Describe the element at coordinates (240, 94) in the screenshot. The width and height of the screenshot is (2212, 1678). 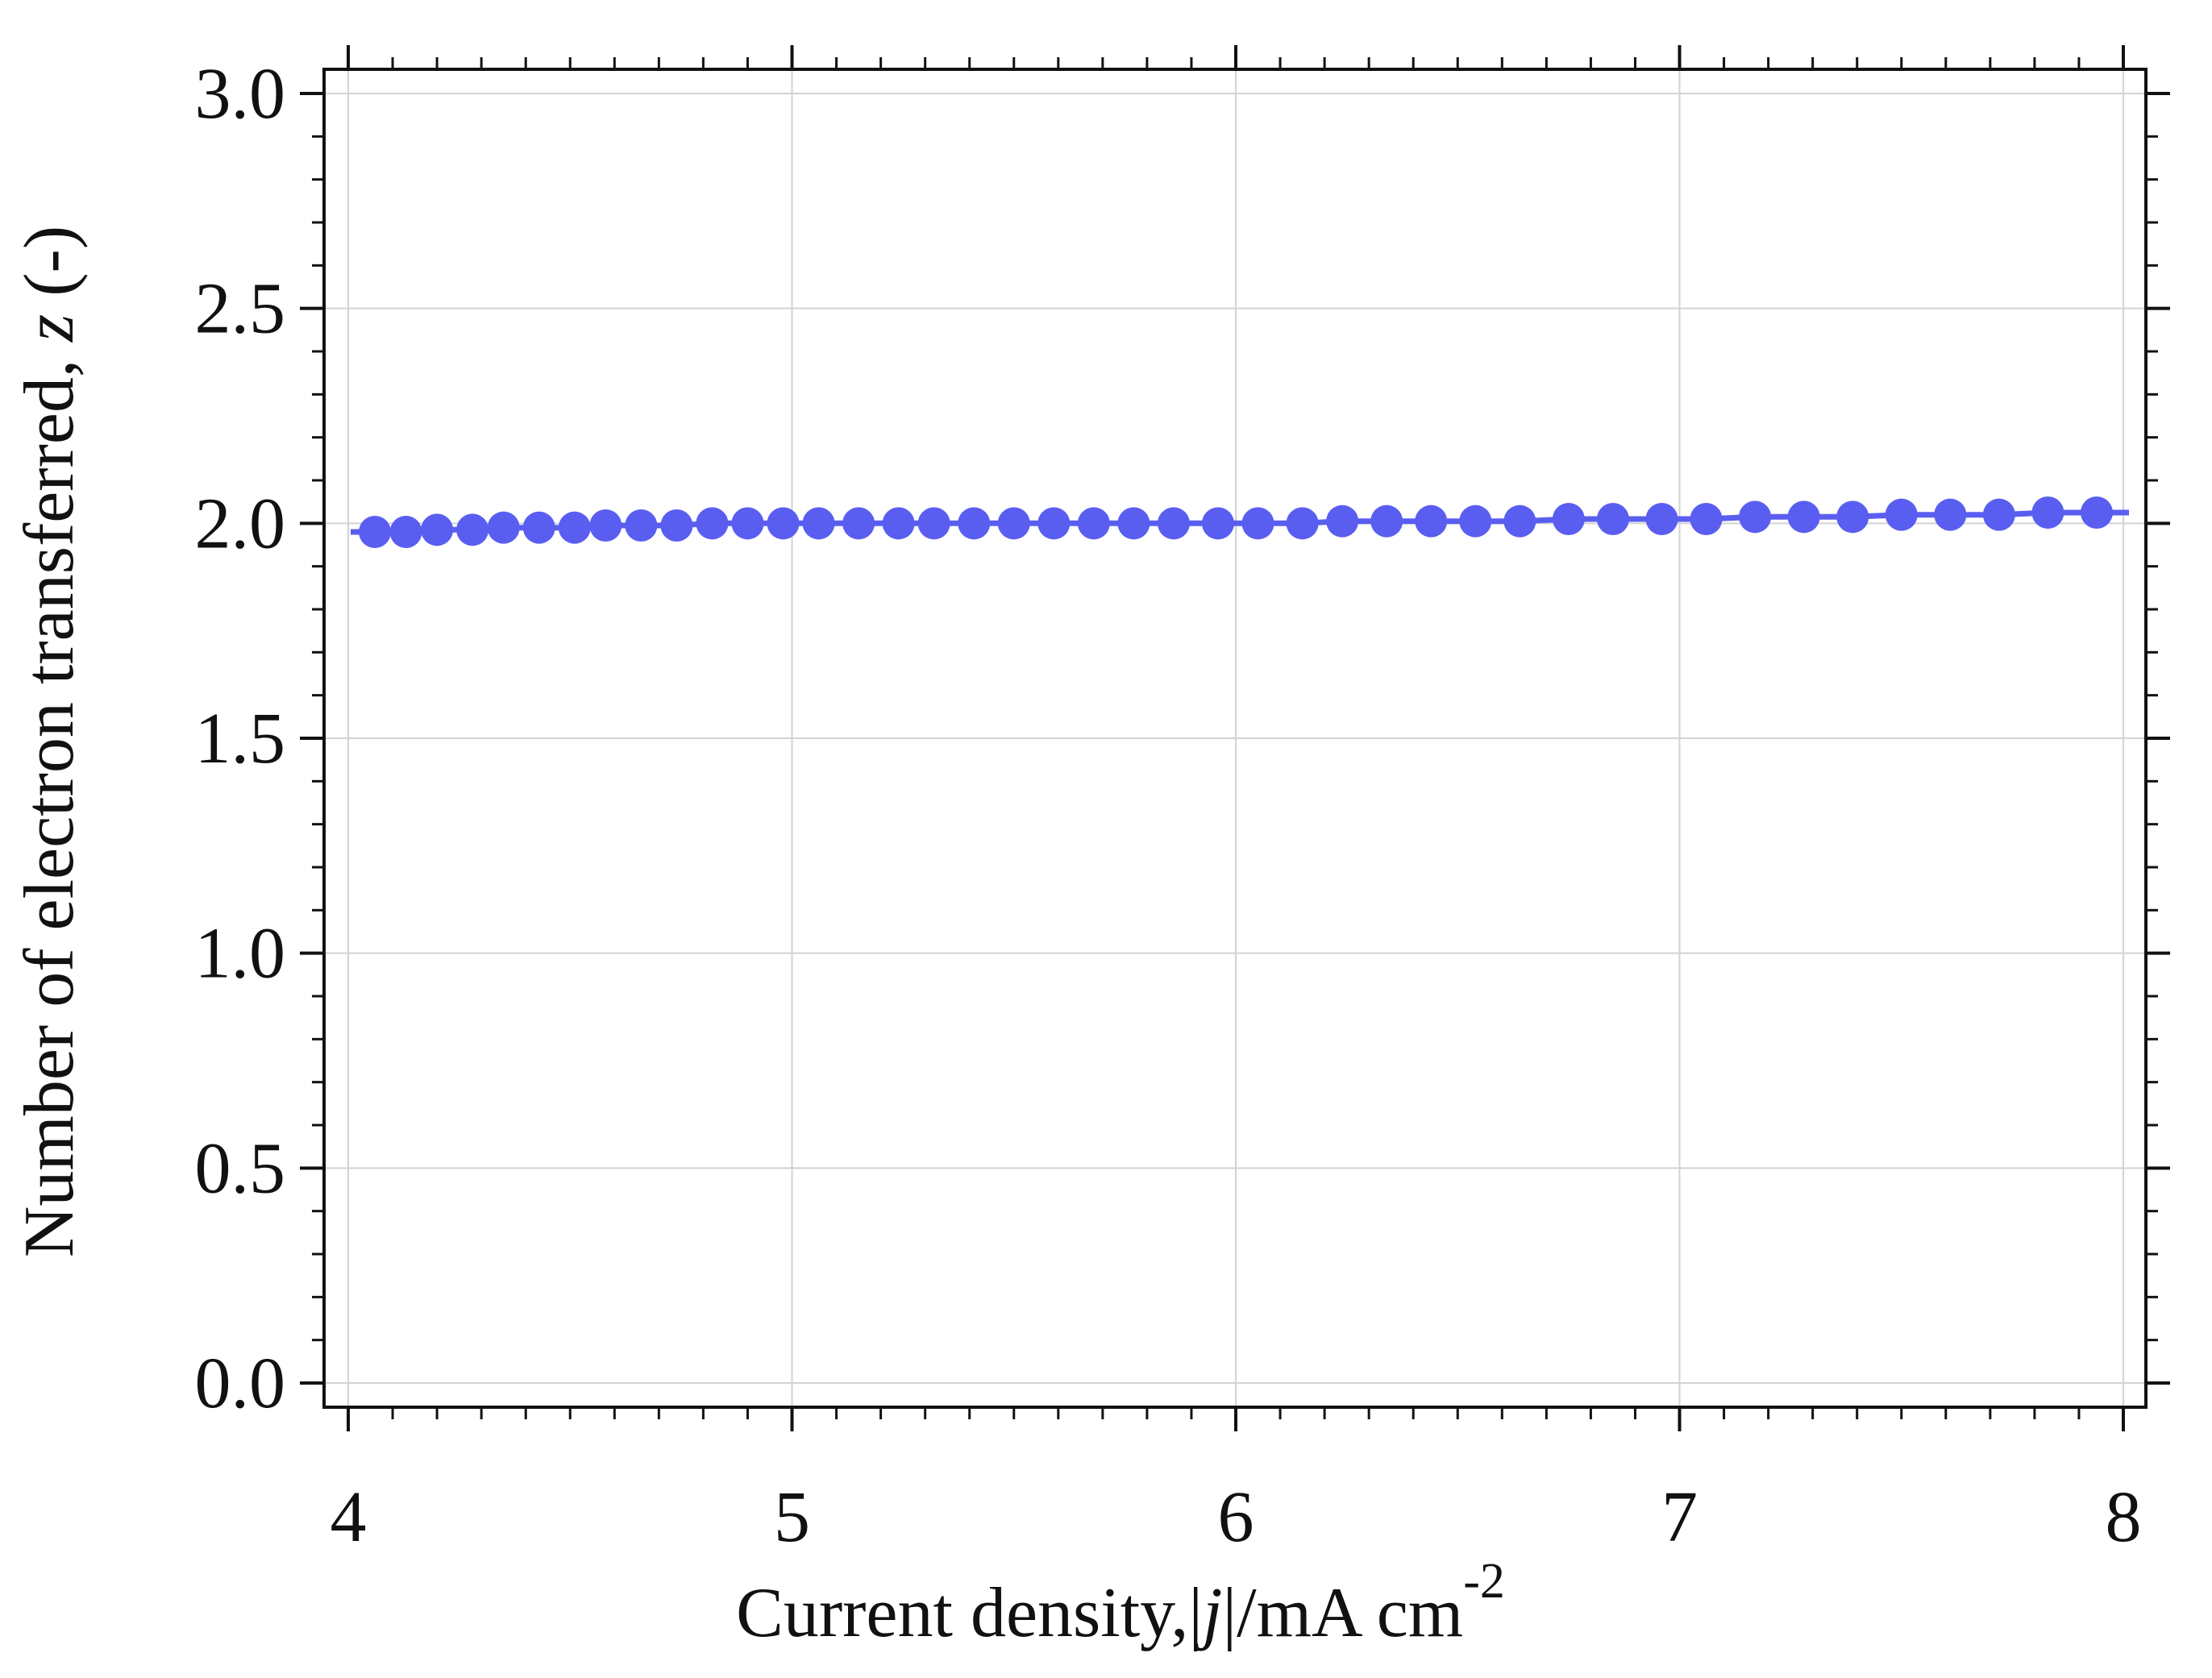
I see `y-tick-label-6: 3.0` at that location.